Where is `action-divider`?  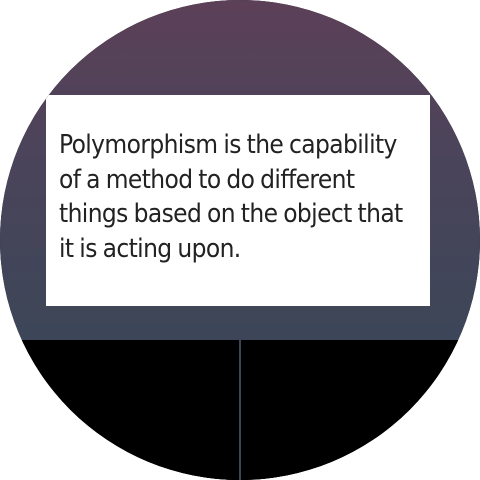
action-divider is located at coordinates (240, 410).